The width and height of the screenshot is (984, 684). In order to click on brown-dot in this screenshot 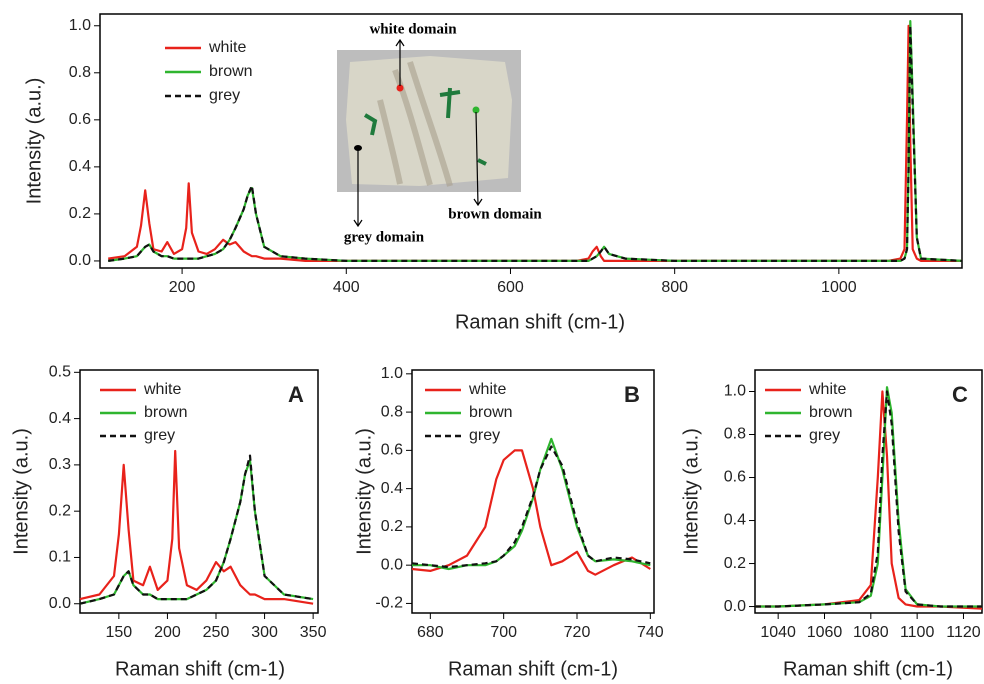, I will do `click(476, 110)`.